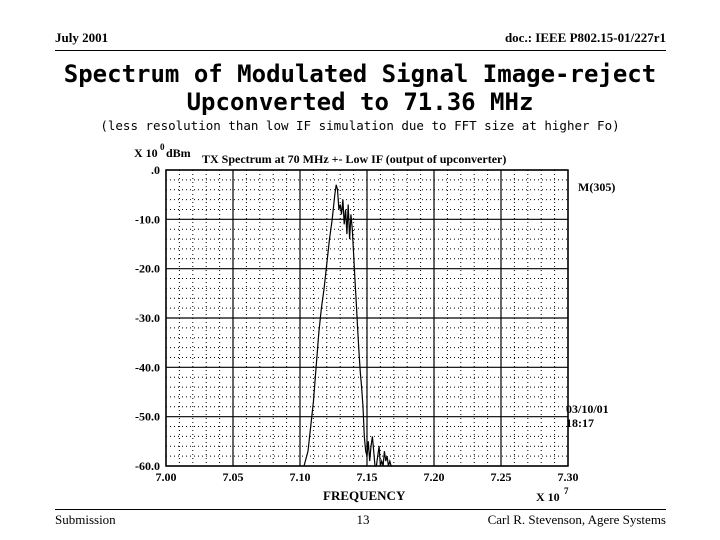 The width and height of the screenshot is (720, 540). Describe the element at coordinates (434, 477) in the screenshot. I see `x-tick-label: 7.20` at that location.